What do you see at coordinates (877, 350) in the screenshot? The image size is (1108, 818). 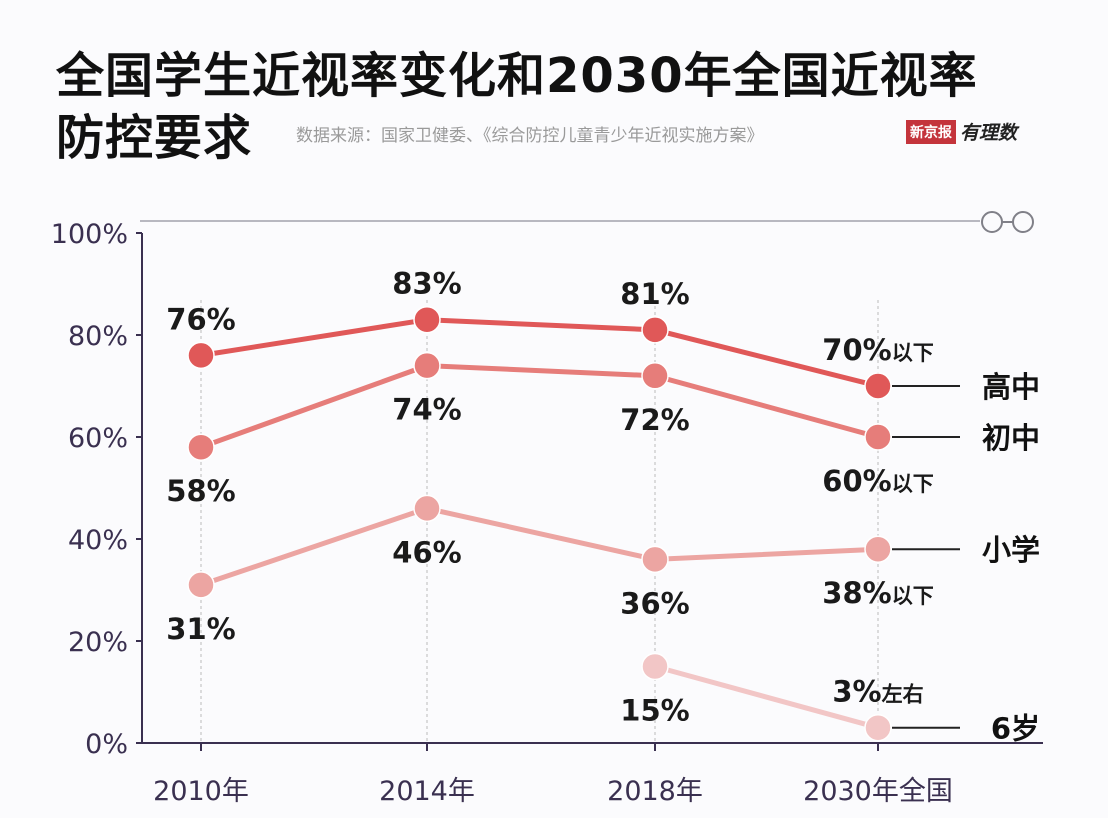 I see `data-label: 70%以下` at bounding box center [877, 350].